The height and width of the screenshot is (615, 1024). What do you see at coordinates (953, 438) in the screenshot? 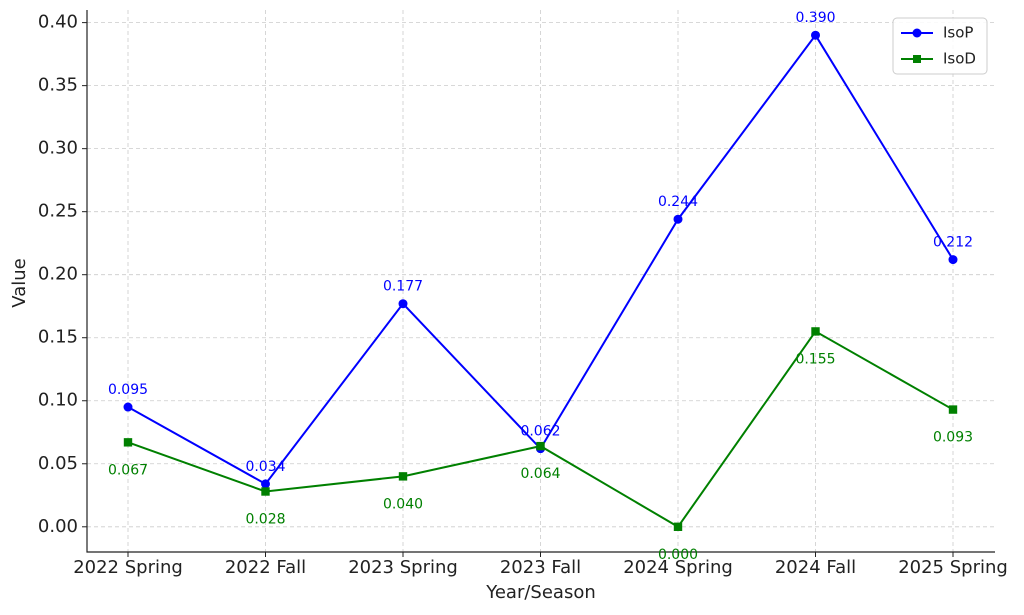
I see `data-label: 0.093` at bounding box center [953, 438].